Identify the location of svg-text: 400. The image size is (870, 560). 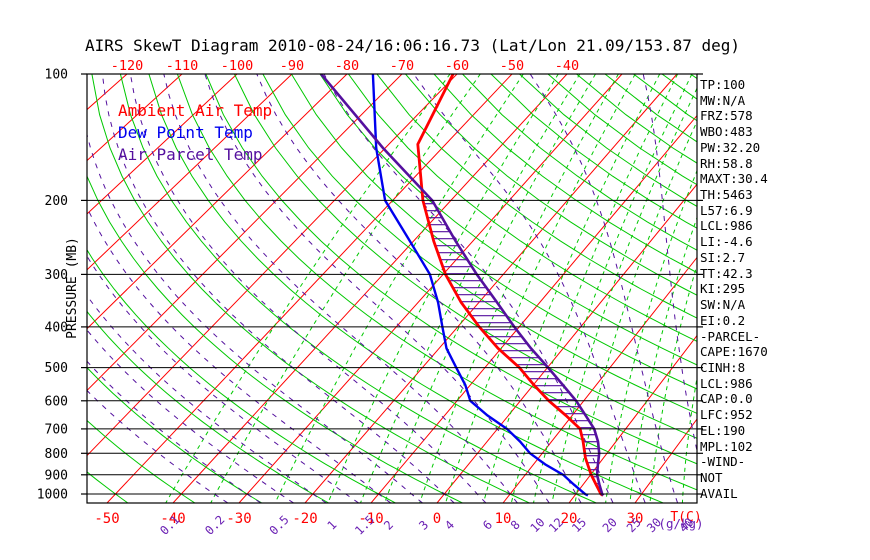
(56, 327).